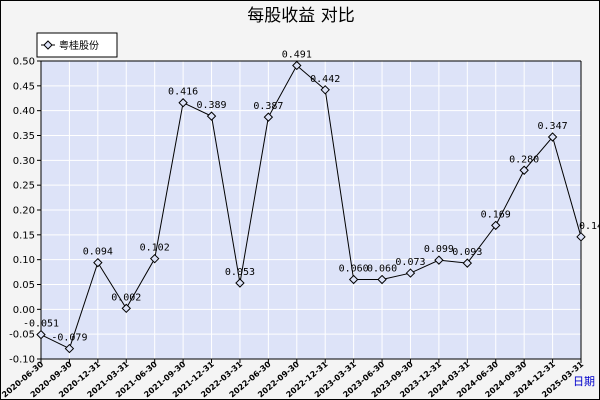  What do you see at coordinates (467, 252) in the screenshot?
I see `data-label: 0.093` at bounding box center [467, 252].